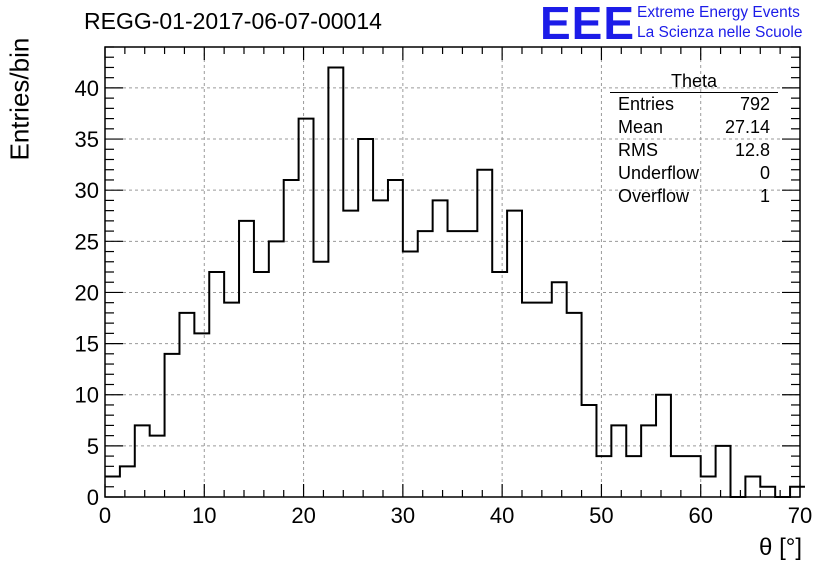  What do you see at coordinates (502, 515) in the screenshot?
I see `x-tick-label: 40` at bounding box center [502, 515].